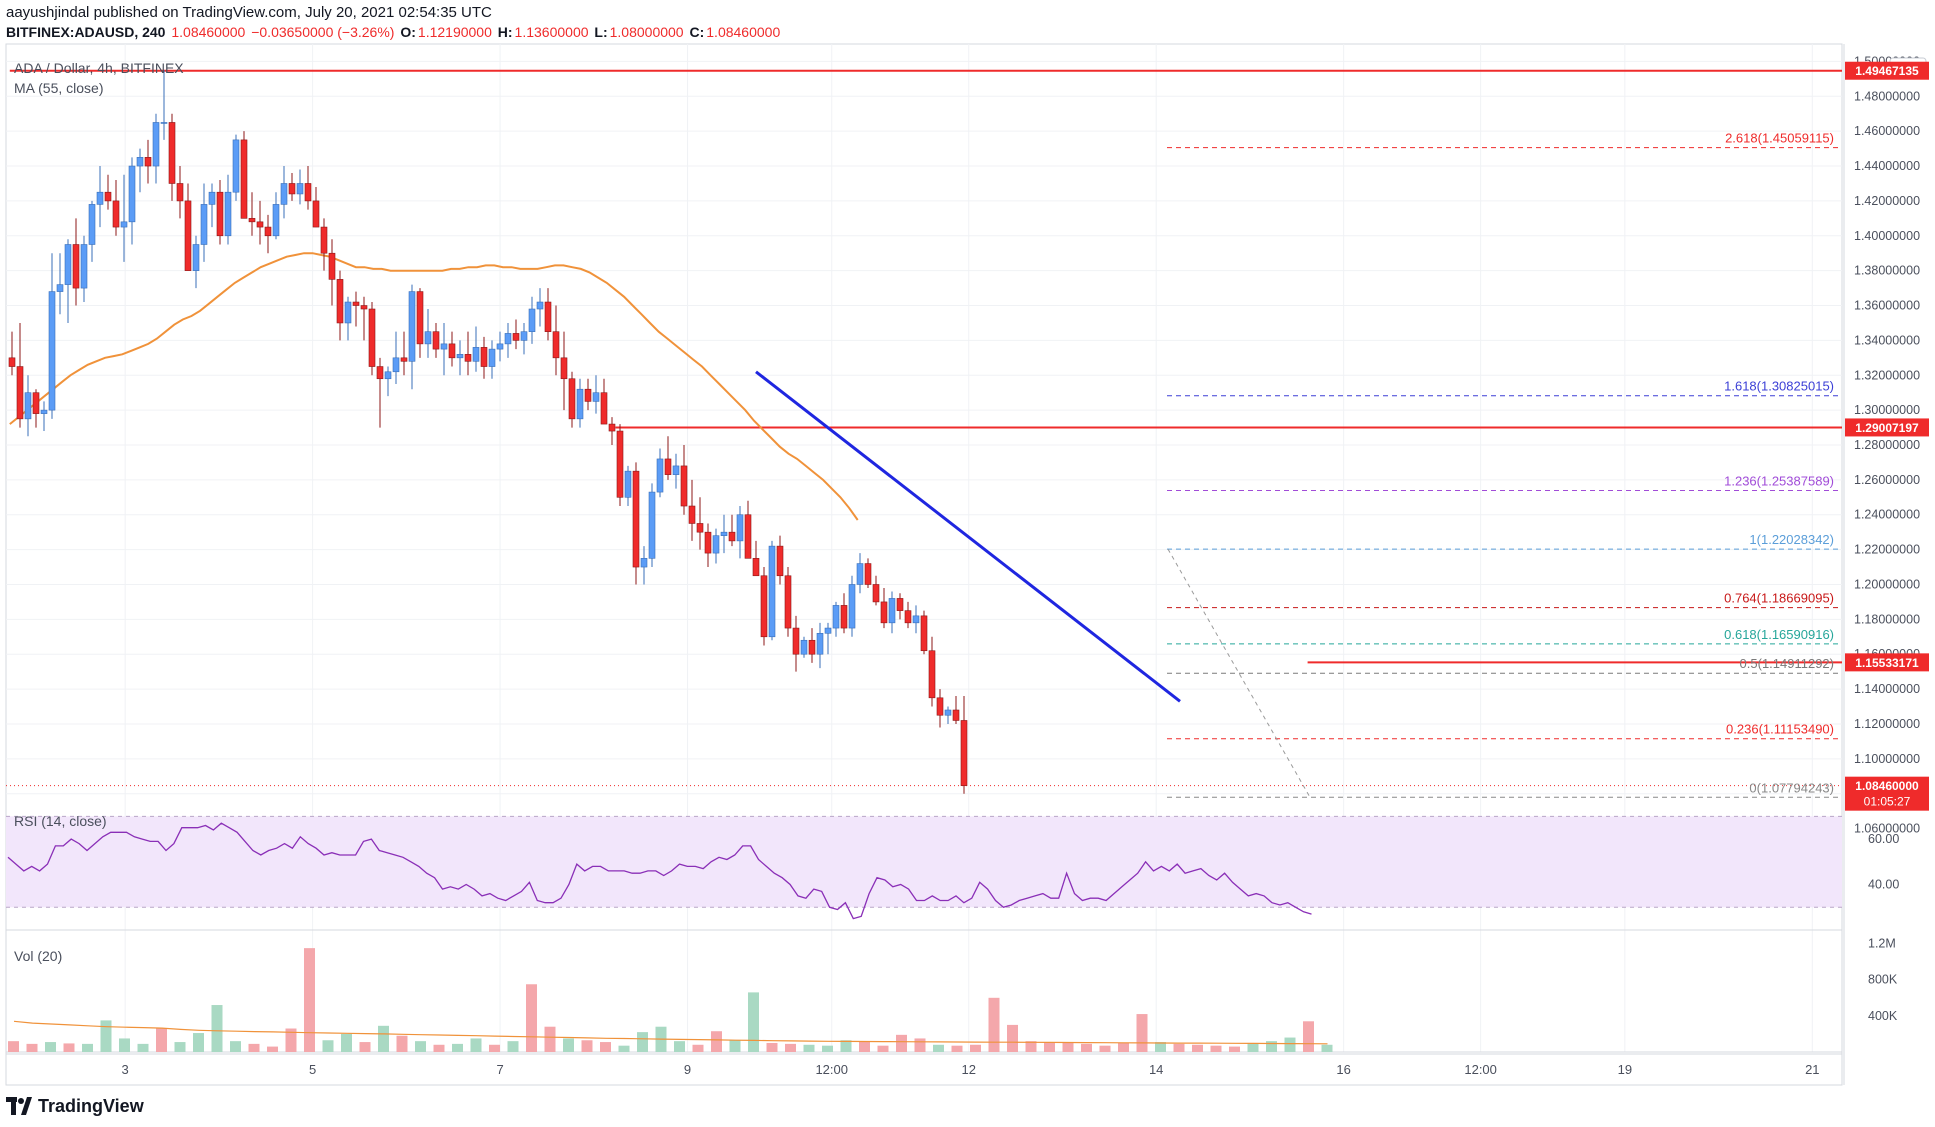  I want to click on price-tick-label: 1.34000000, so click(1887, 340).